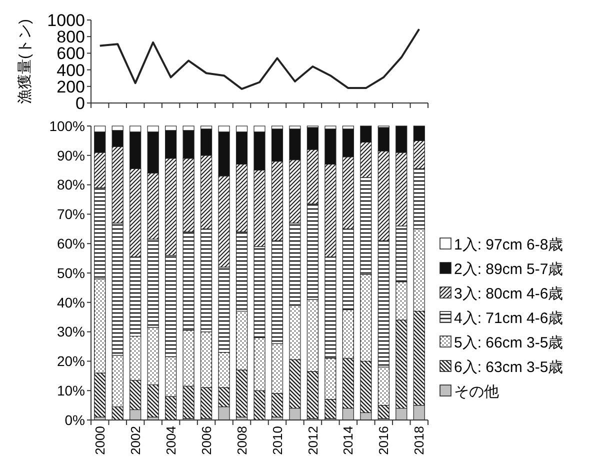  Describe the element at coordinates (70, 37) in the screenshot. I see `y-tick-label: 800` at that location.